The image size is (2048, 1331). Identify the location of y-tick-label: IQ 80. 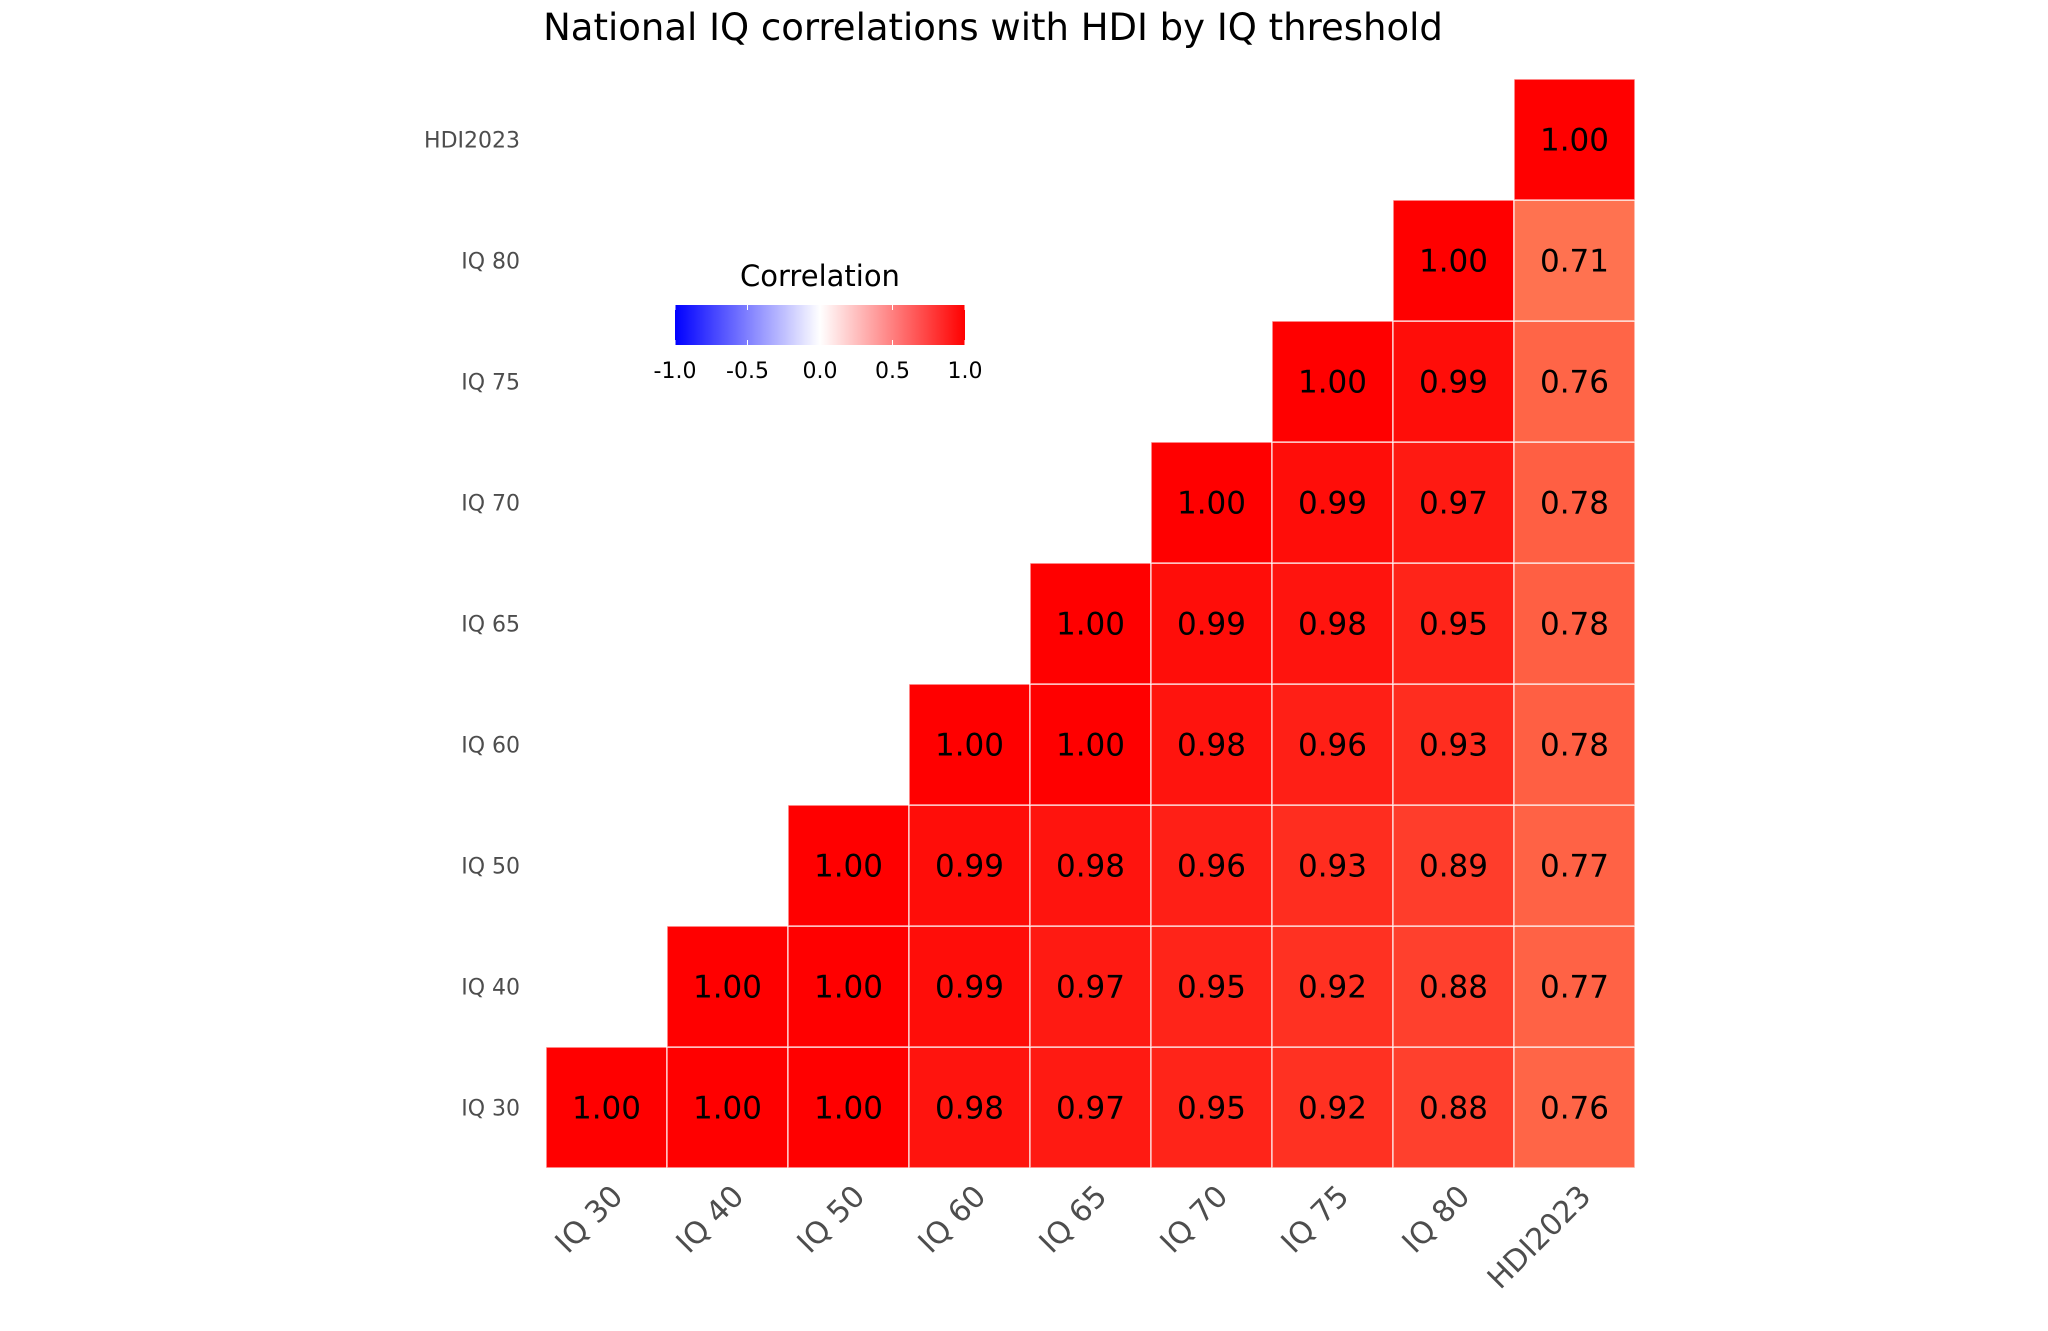
(490, 262).